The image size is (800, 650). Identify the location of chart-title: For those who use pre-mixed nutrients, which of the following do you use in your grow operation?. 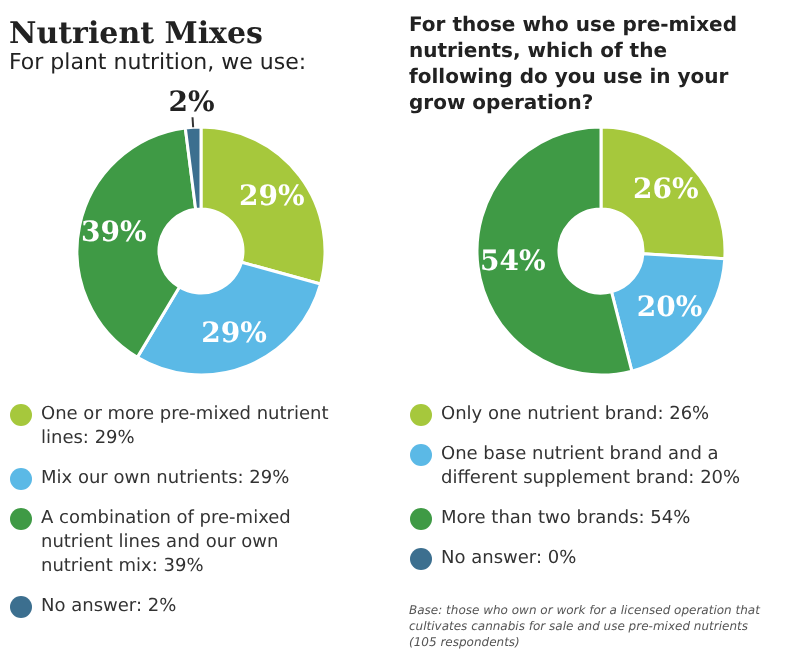
(573, 65).